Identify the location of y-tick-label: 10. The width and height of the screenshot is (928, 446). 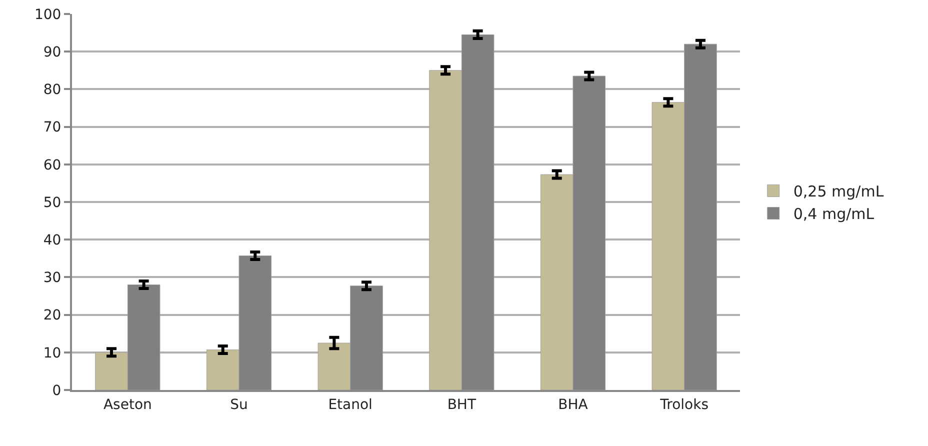
(52, 353).